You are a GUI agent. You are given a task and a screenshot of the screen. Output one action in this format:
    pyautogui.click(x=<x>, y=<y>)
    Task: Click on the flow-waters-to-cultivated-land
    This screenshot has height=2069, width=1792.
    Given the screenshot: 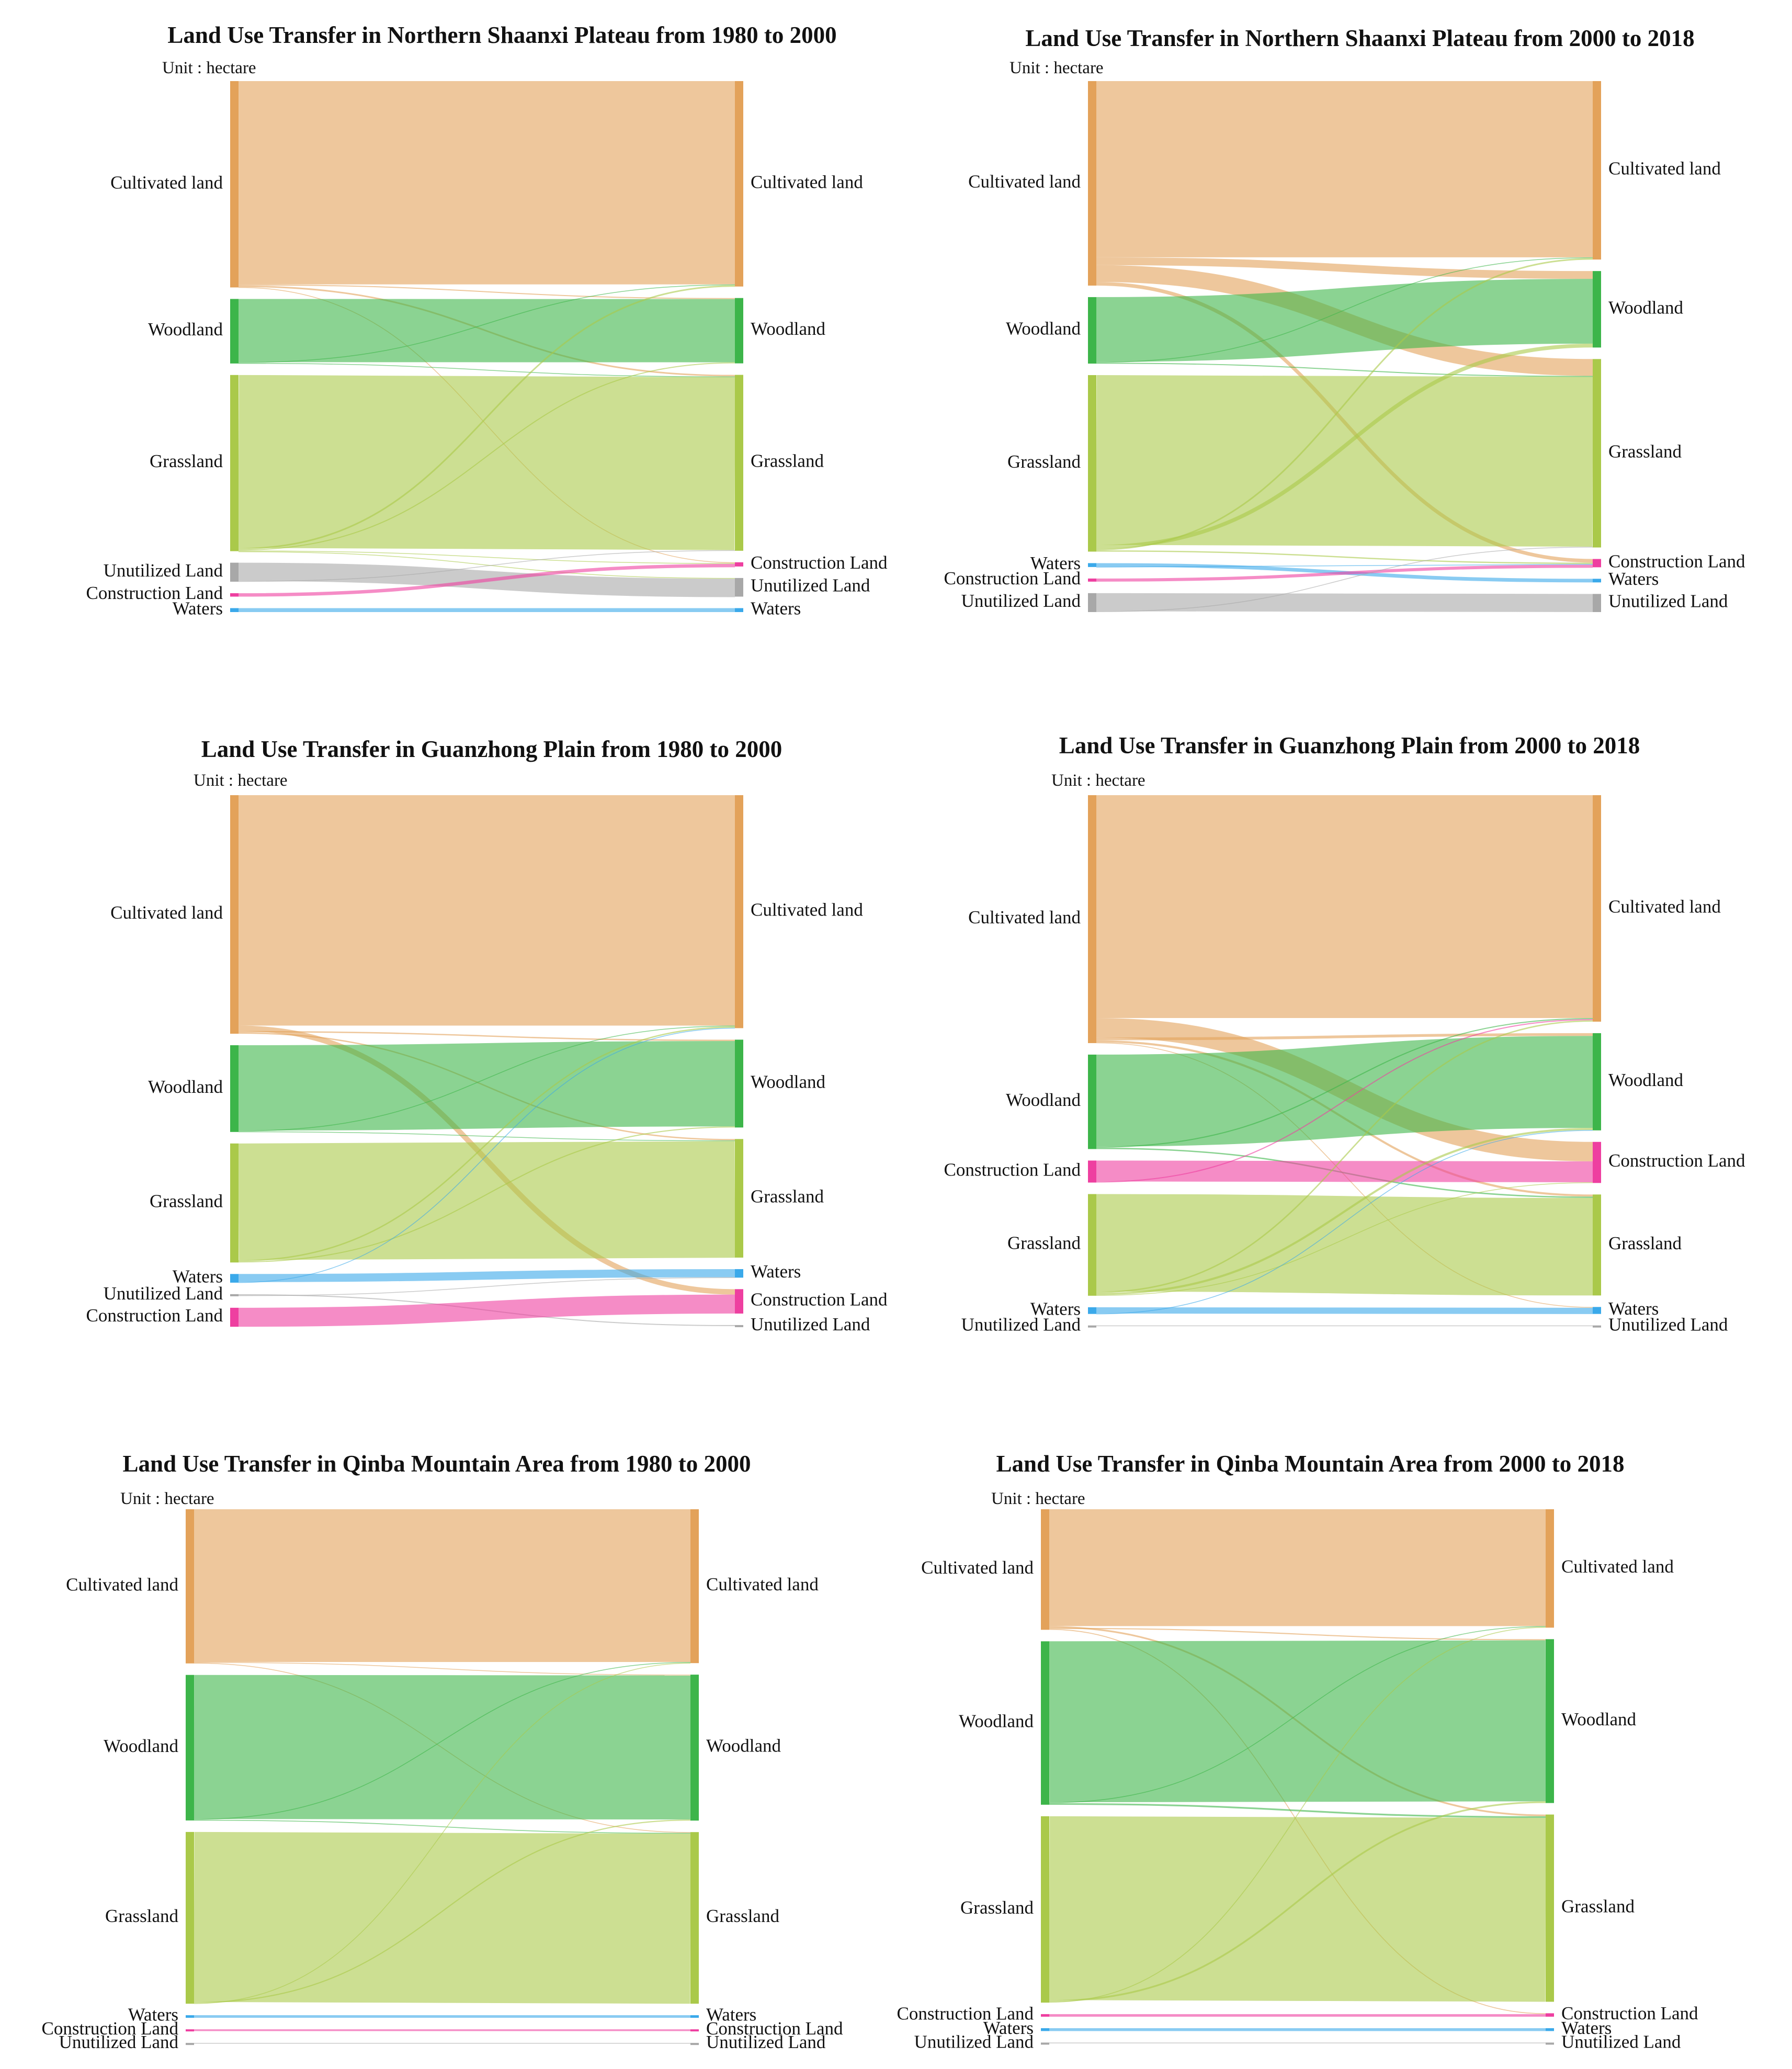 What is the action you would take?
    pyautogui.click(x=486, y=1155)
    